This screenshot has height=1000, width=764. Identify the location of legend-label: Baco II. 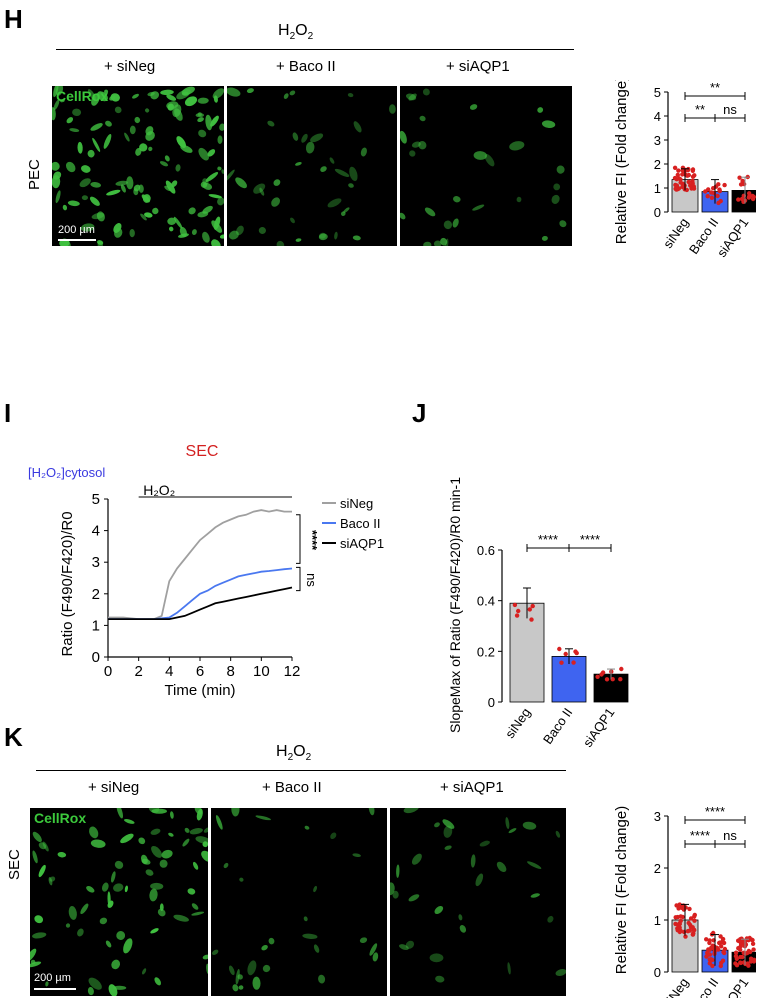
(360, 523).